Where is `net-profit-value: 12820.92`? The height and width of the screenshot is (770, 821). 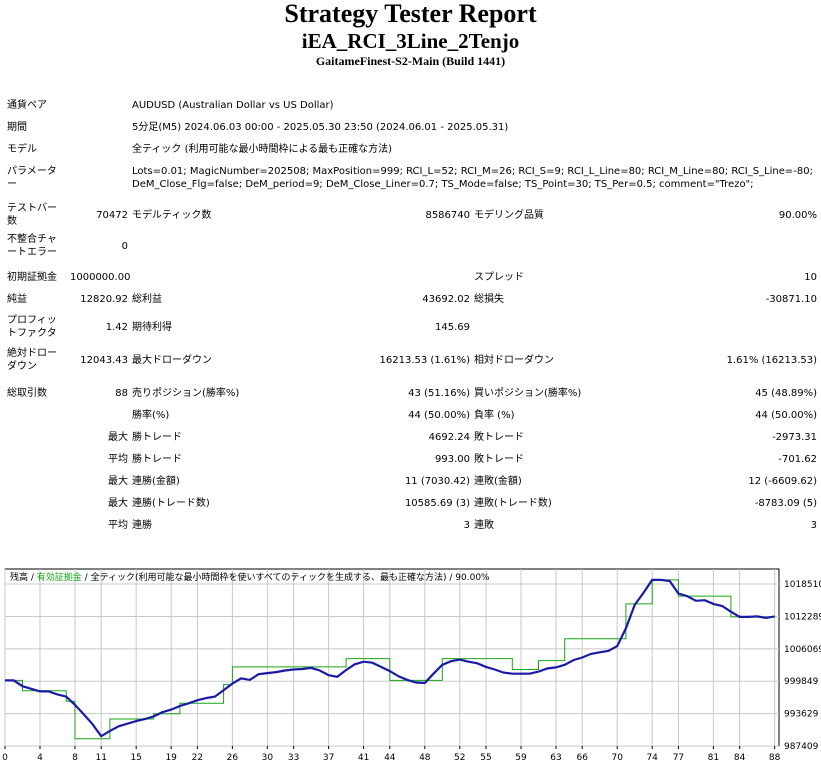 net-profit-value: 12820.92 is located at coordinates (104, 299).